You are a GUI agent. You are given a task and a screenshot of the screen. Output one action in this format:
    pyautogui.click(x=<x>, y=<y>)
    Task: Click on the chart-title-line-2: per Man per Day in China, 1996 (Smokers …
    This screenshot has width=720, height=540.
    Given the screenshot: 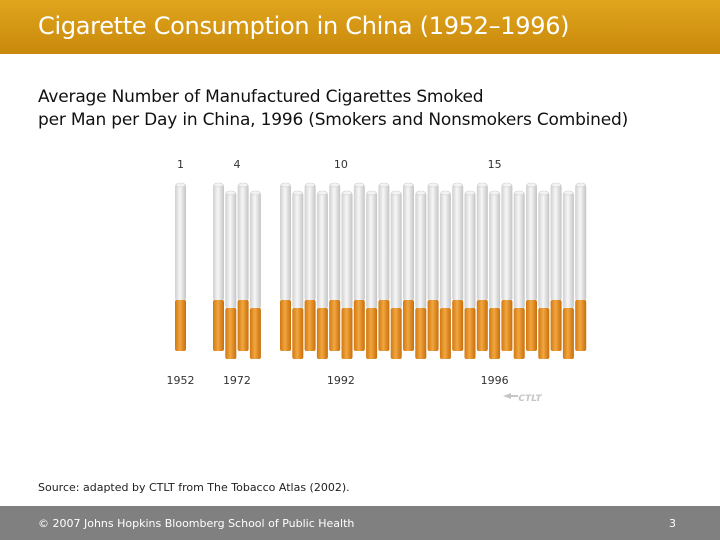 What is the action you would take?
    pyautogui.click(x=333, y=120)
    